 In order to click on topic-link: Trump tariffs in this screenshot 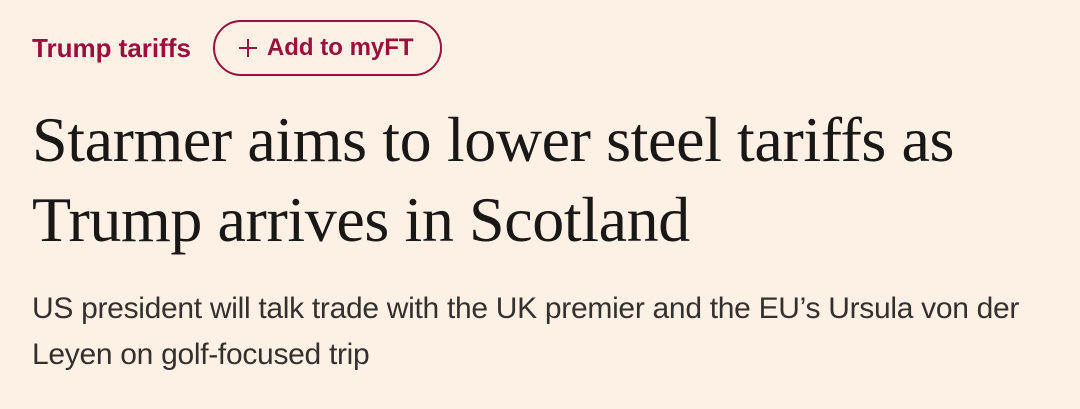, I will do `click(111, 48)`.